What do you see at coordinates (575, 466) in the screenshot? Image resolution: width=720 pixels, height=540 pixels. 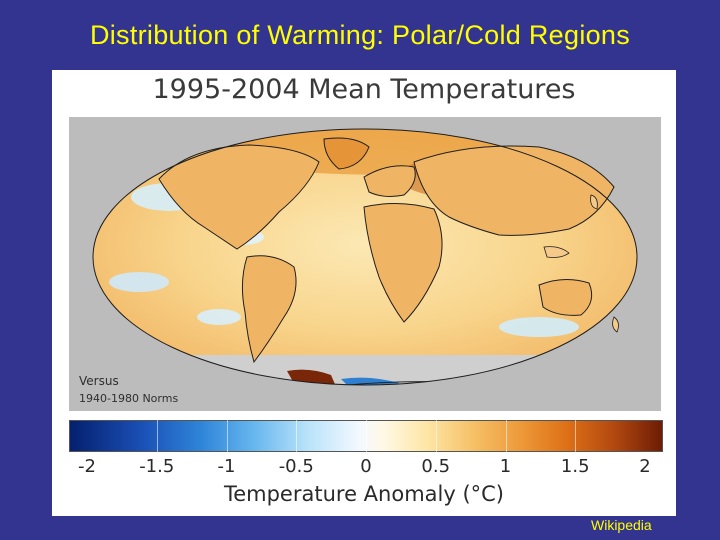 I see `colorbar-tick-label: 1.5` at bounding box center [575, 466].